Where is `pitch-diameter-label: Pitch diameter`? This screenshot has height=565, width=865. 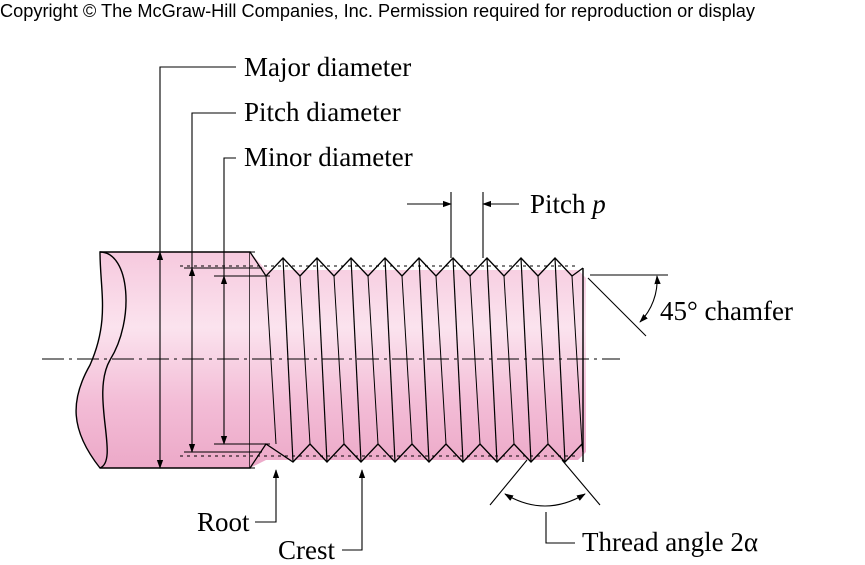 pitch-diameter-label: Pitch diameter is located at coordinates (322, 112).